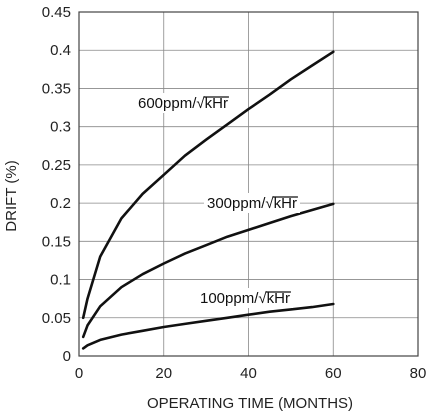 This screenshot has height=414, width=435. Describe the element at coordinates (11, 195) in the screenshot. I see `y-axis-title: DRIFT (%)` at that location.